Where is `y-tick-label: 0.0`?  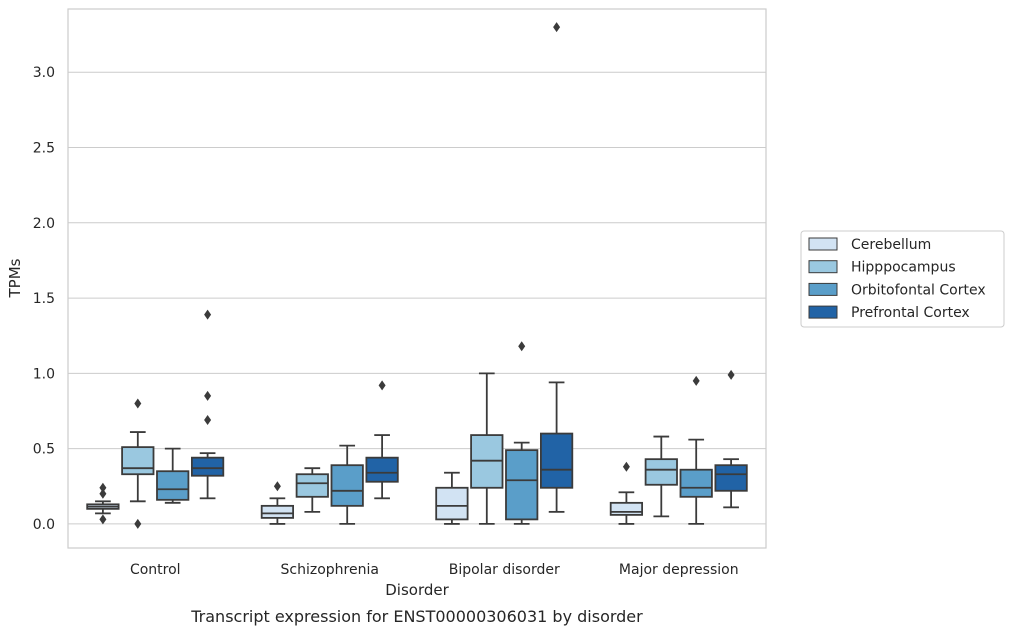 y-tick-label: 0.0 is located at coordinates (44, 525).